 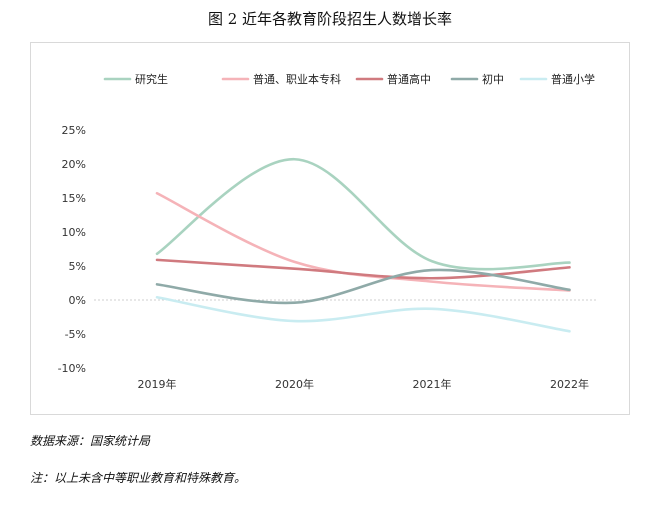 I want to click on legend-label-3: 普通高中, so click(x=409, y=79).